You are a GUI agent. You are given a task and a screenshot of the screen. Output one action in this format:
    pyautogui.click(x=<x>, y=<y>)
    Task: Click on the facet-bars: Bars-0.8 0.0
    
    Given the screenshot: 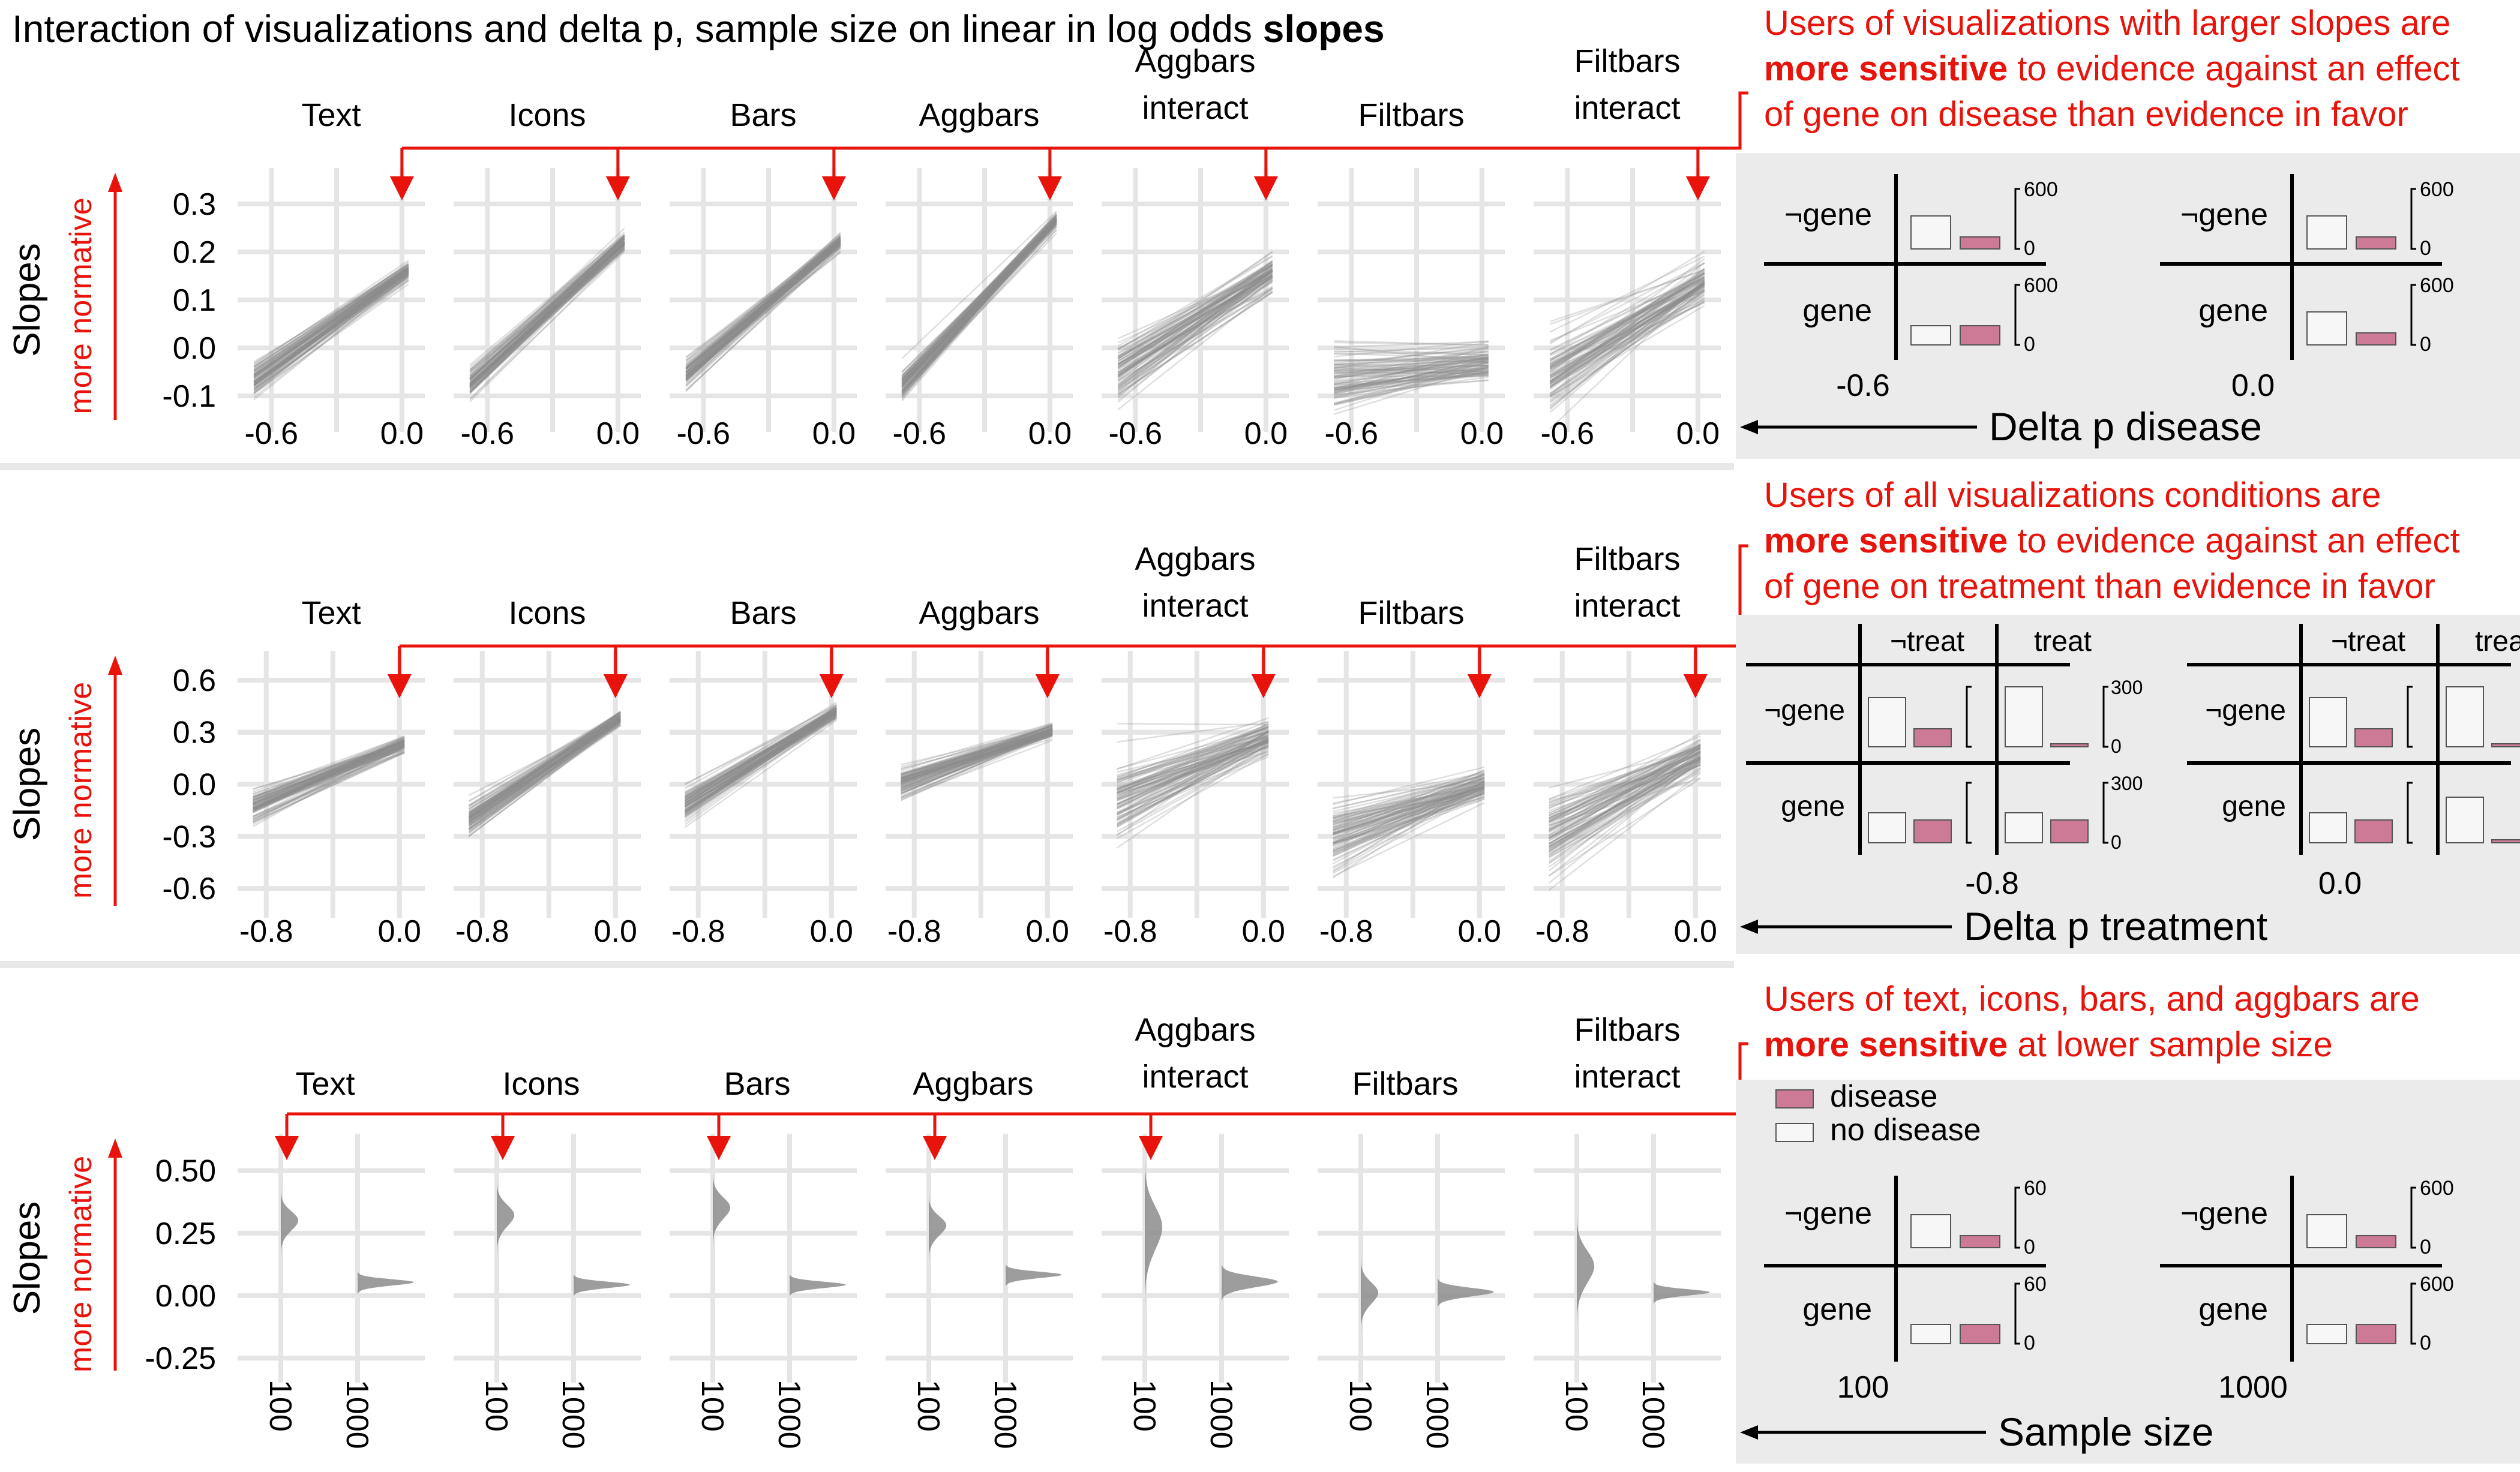 What is the action you would take?
    pyautogui.click(x=763, y=772)
    